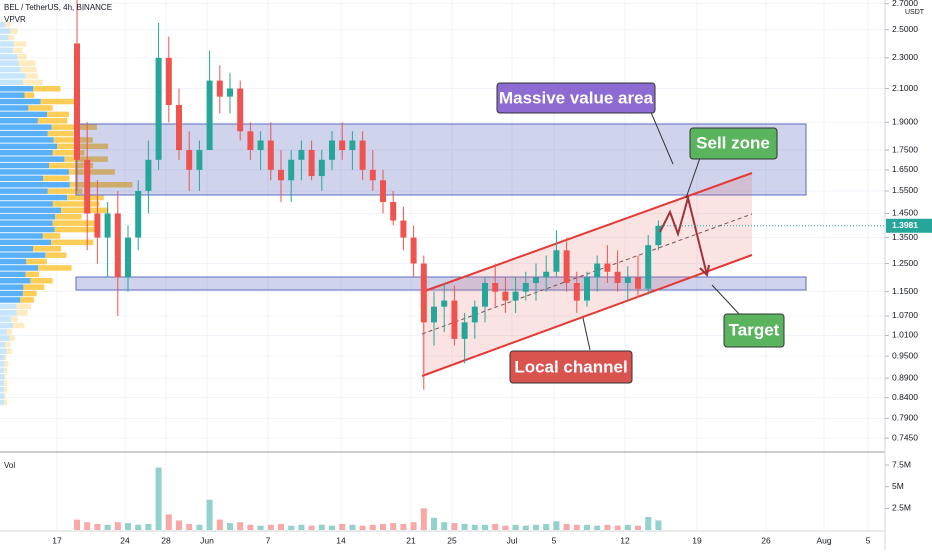 This screenshot has height=555, width=932. I want to click on annotation-box, so click(754, 330).